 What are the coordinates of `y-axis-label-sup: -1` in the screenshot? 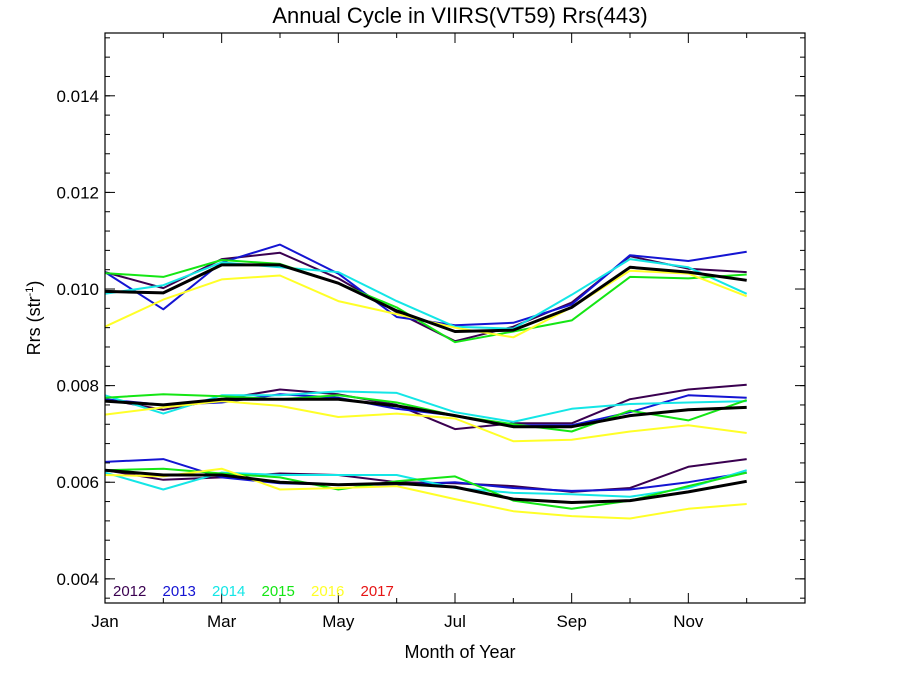 It's located at (30, 292).